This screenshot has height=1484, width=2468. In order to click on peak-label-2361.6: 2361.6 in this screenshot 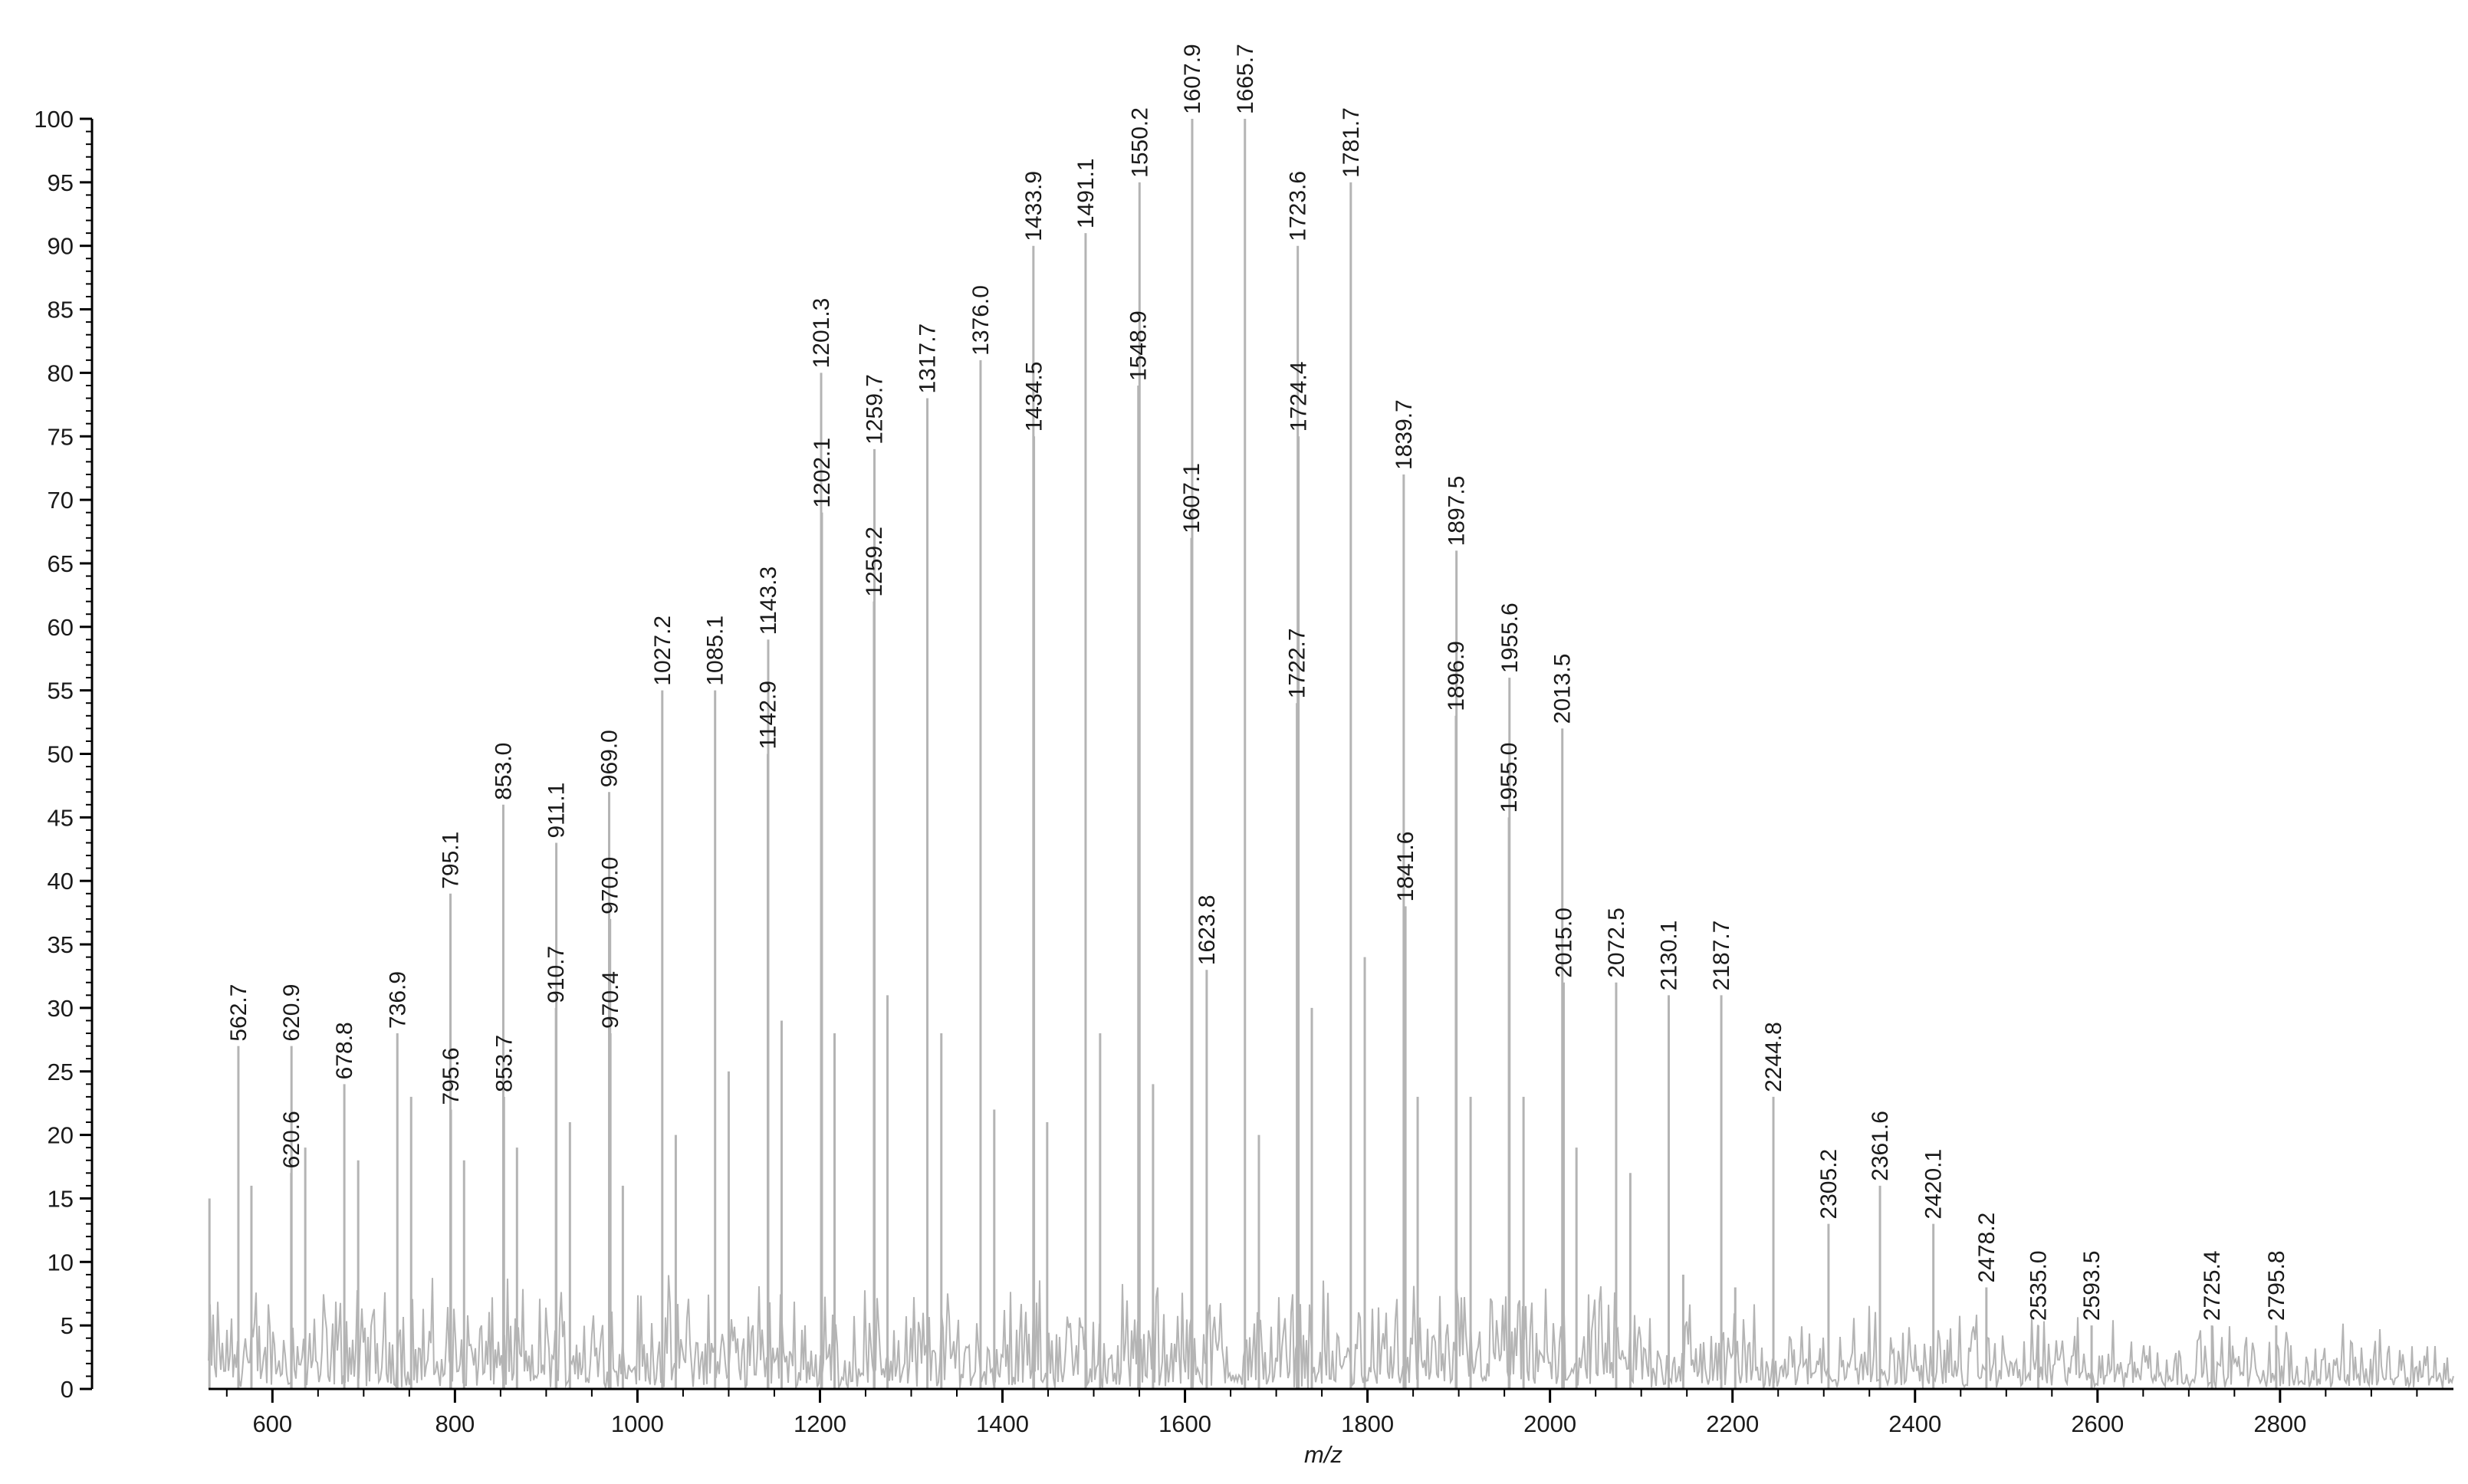, I will do `click(1881, 1146)`.